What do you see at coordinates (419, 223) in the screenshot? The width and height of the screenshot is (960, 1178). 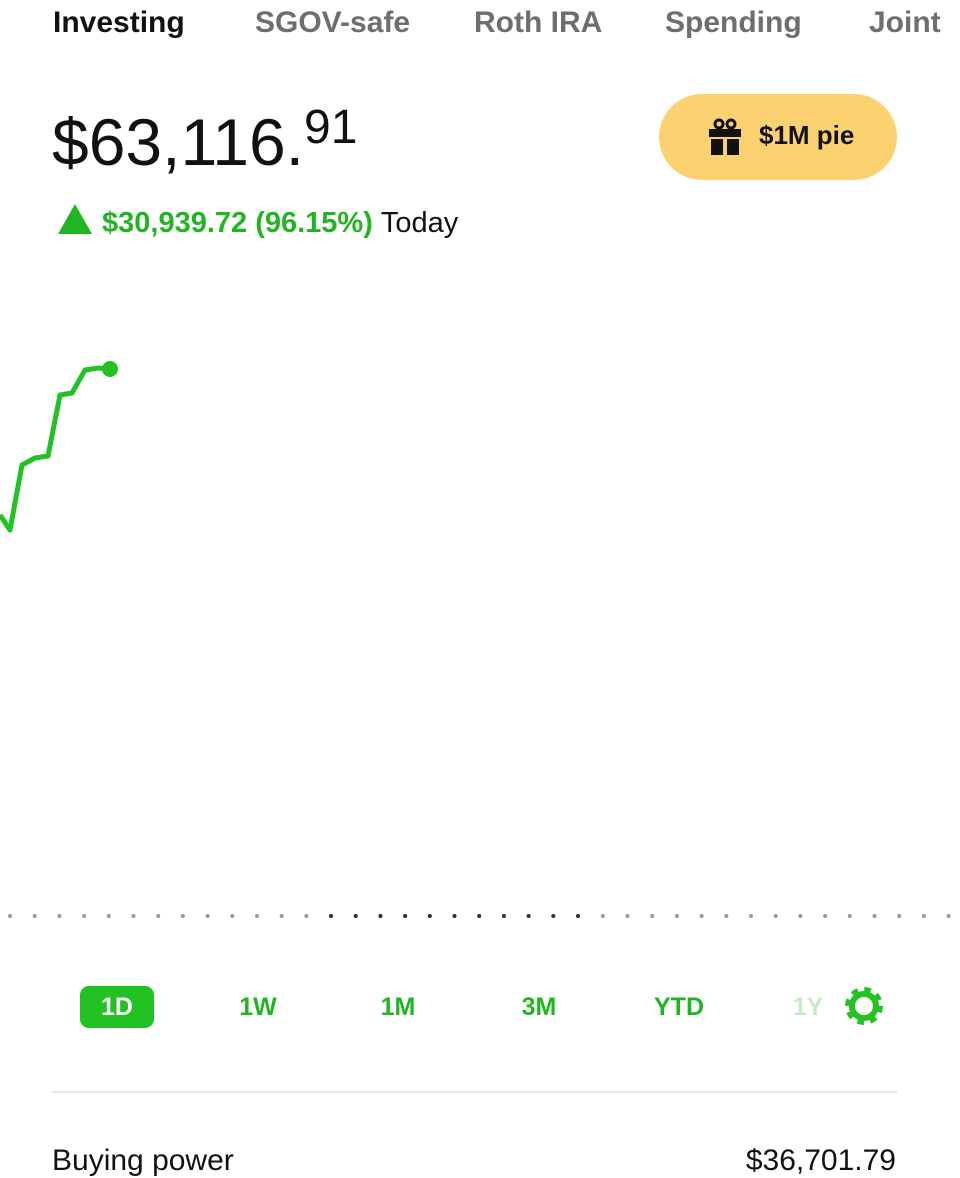 I see `change-period: Today` at bounding box center [419, 223].